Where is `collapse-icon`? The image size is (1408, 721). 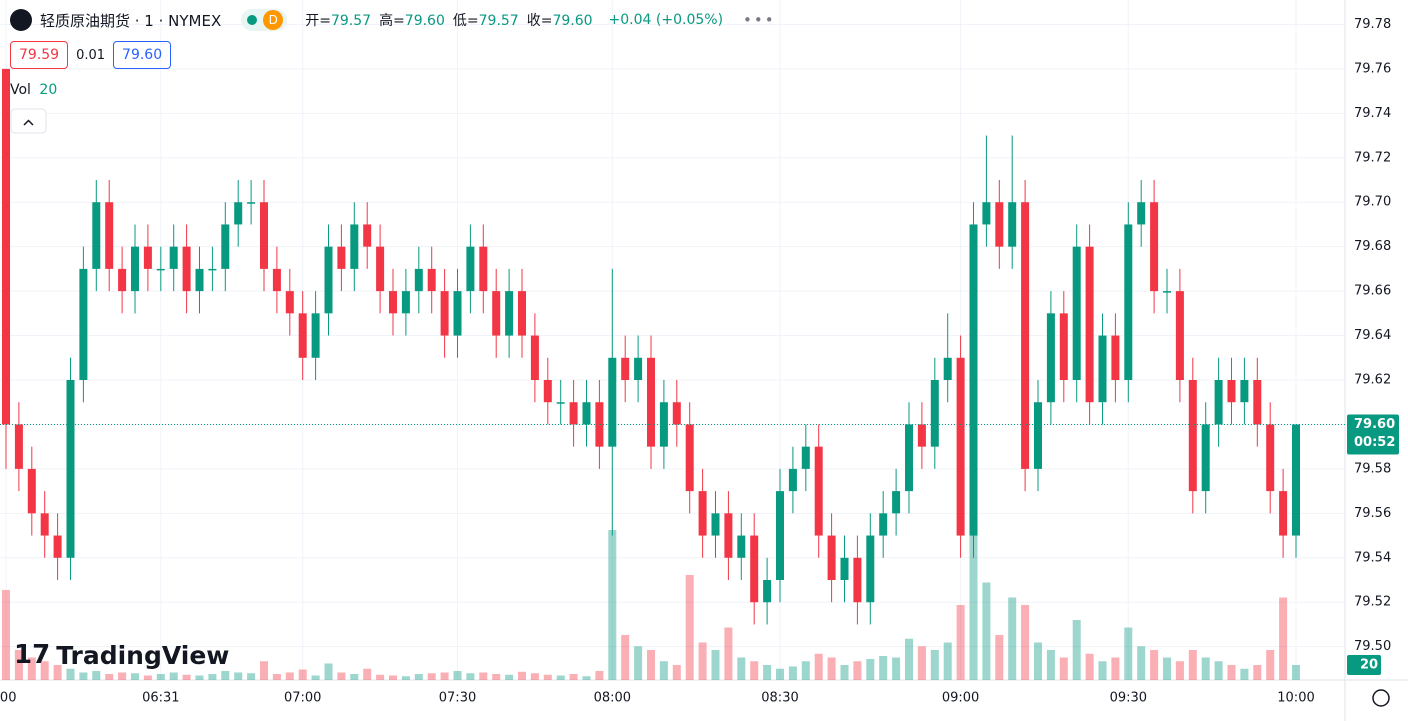
collapse-icon is located at coordinates (28, 122).